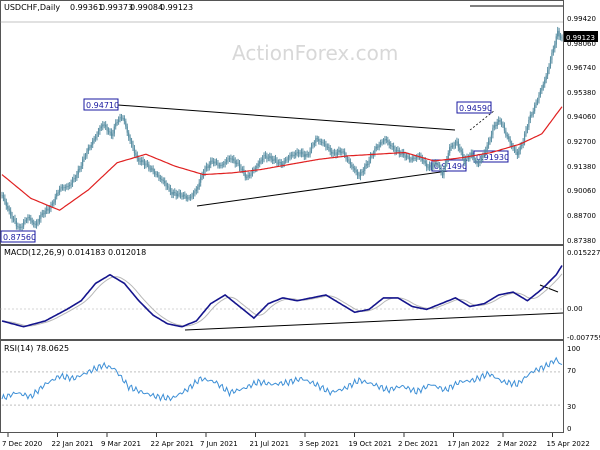  Describe the element at coordinates (583, 338) in the screenshot. I see `ytick-macd: -0.007759` at that location.